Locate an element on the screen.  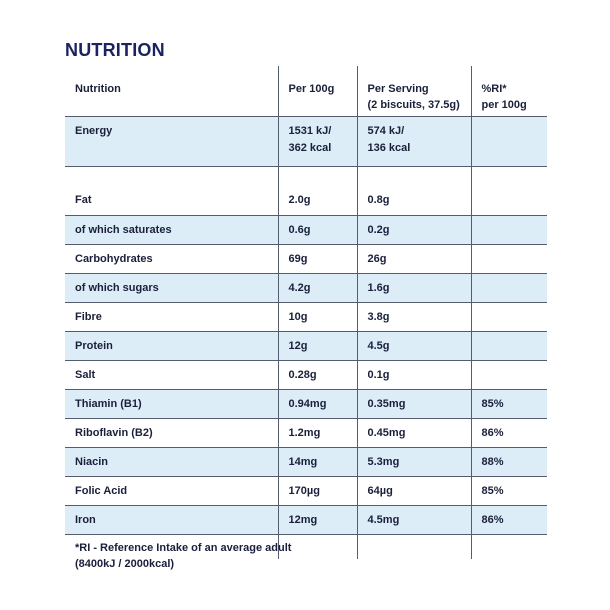
nutrient-label: Thiamin (B1) is located at coordinates (171, 403).